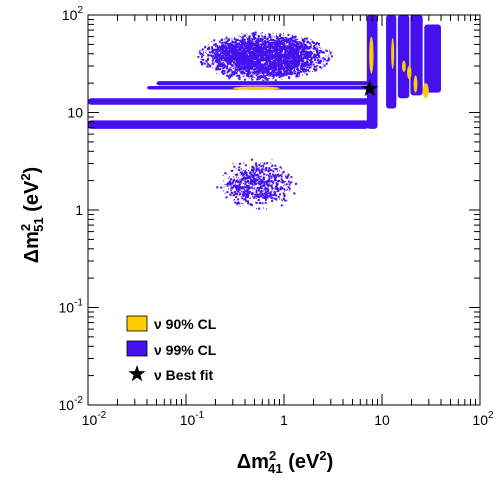 This screenshot has height=482, width=496. What do you see at coordinates (185, 350) in the screenshot?
I see `legend-label-99cl: ν 99% CL` at bounding box center [185, 350].